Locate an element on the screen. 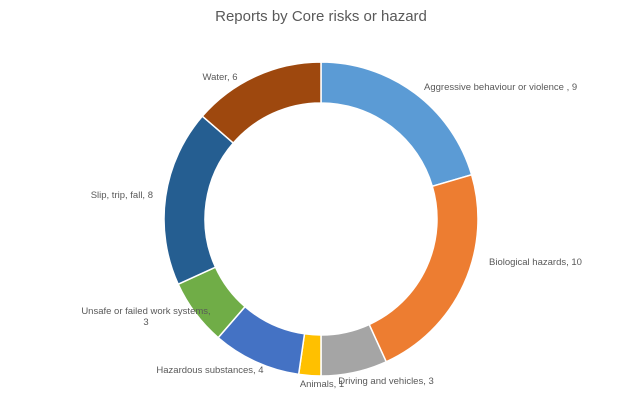 This screenshot has height=411, width=642. chart-title: Reports by Core risks or hazard is located at coordinates (321, 16).